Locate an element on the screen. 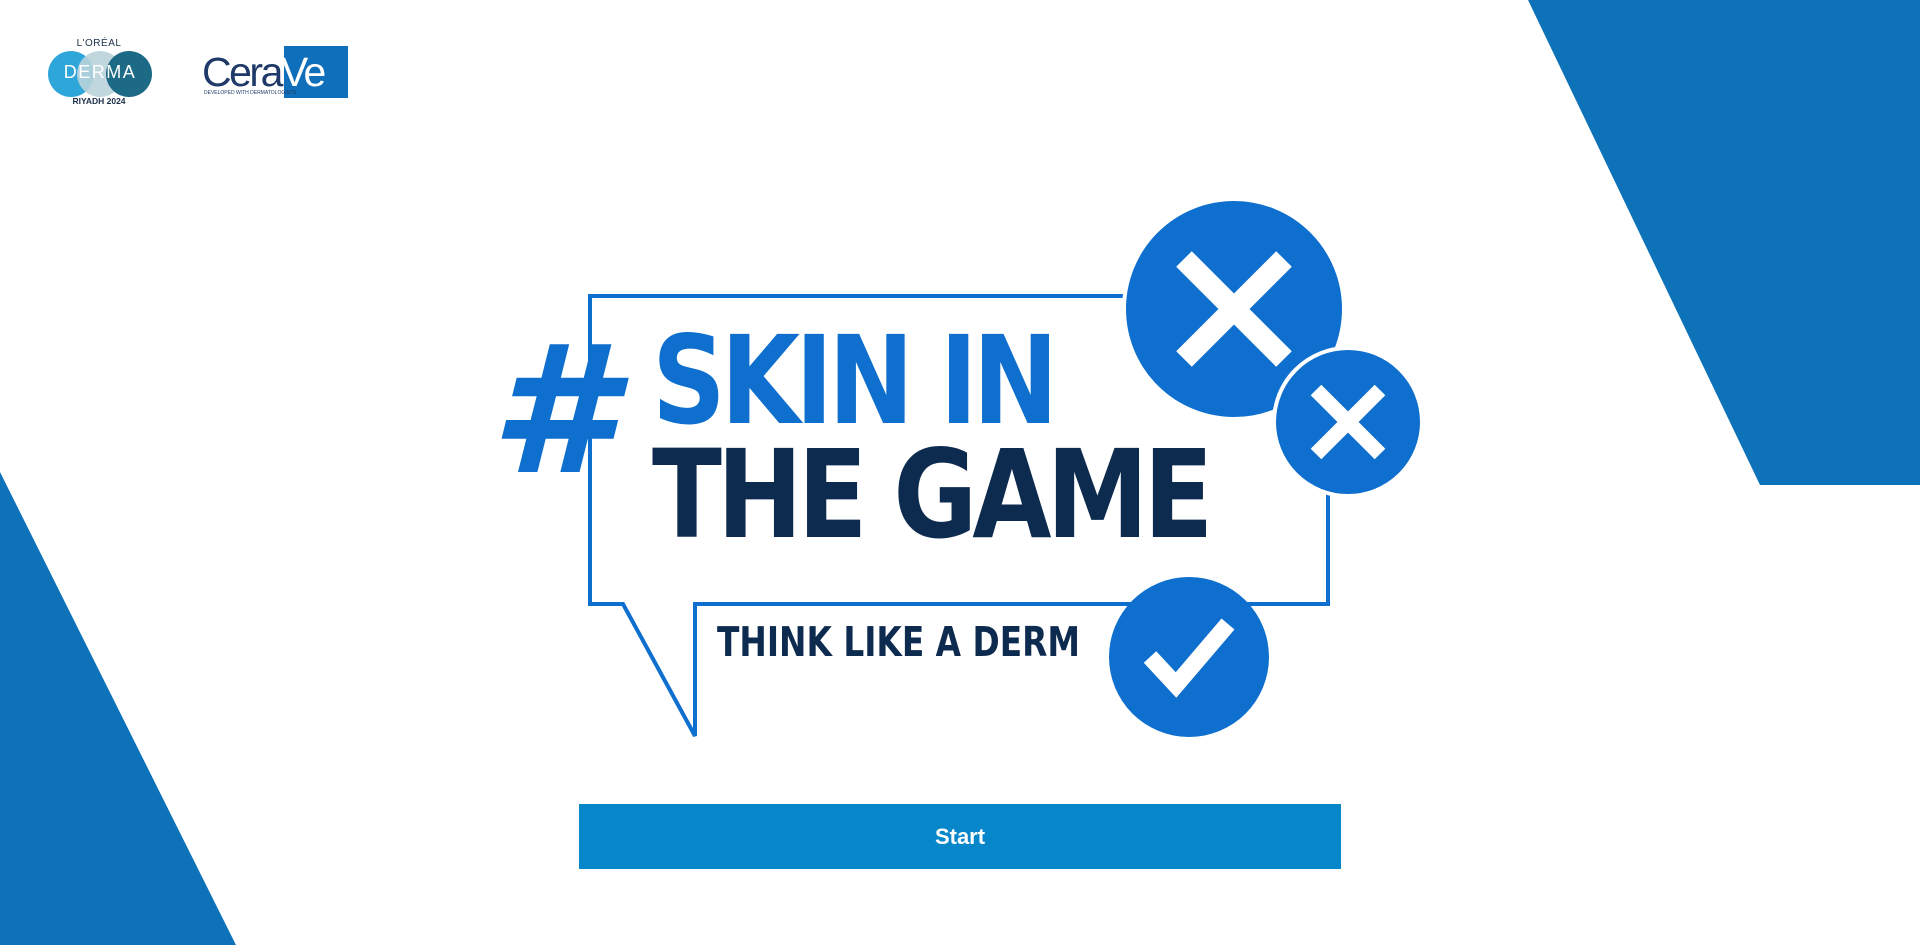 This screenshot has width=1920, height=945. cerave-tagline: DEVELOPED WITH DERMATOLOGISTS is located at coordinates (250, 93).